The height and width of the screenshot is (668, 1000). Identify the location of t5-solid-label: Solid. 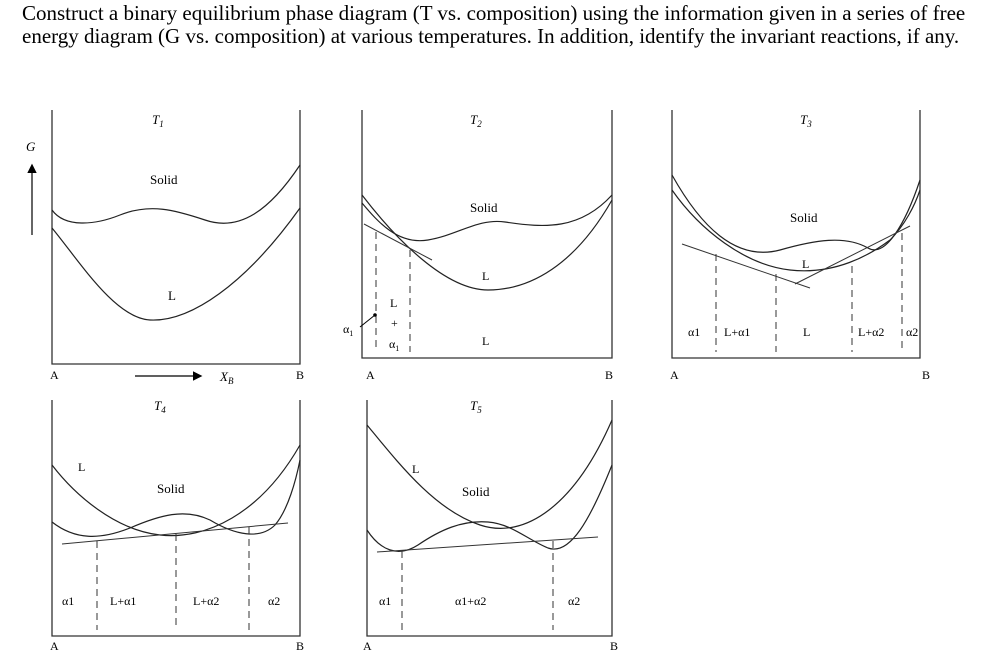
(476, 491).